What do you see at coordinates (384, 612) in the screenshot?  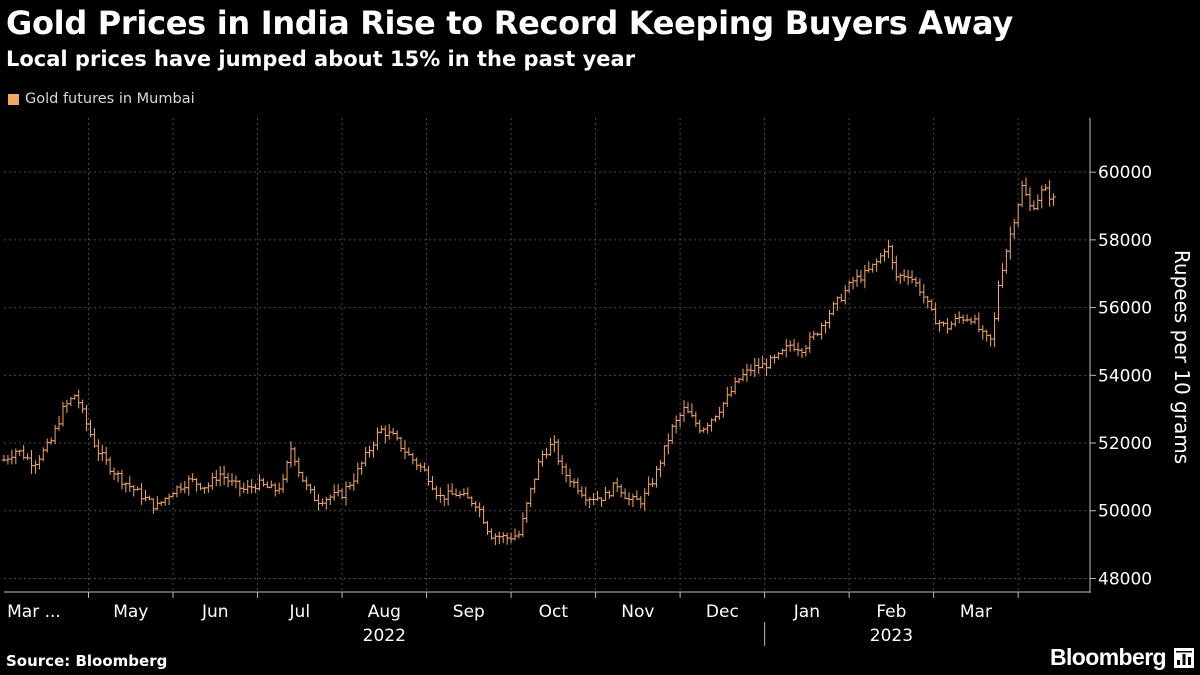 I see `x-tick-label: Aug` at bounding box center [384, 612].